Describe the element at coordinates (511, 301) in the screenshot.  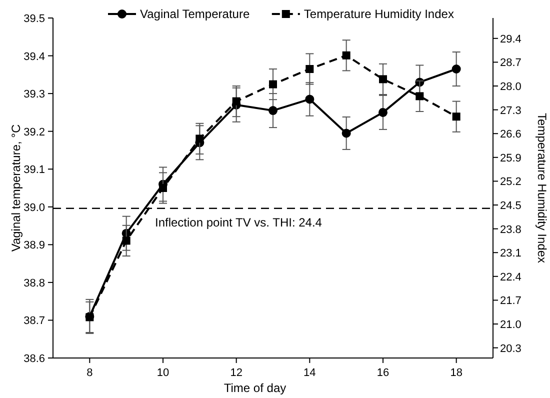
I see `y2-tick-label: 21.7` at that location.